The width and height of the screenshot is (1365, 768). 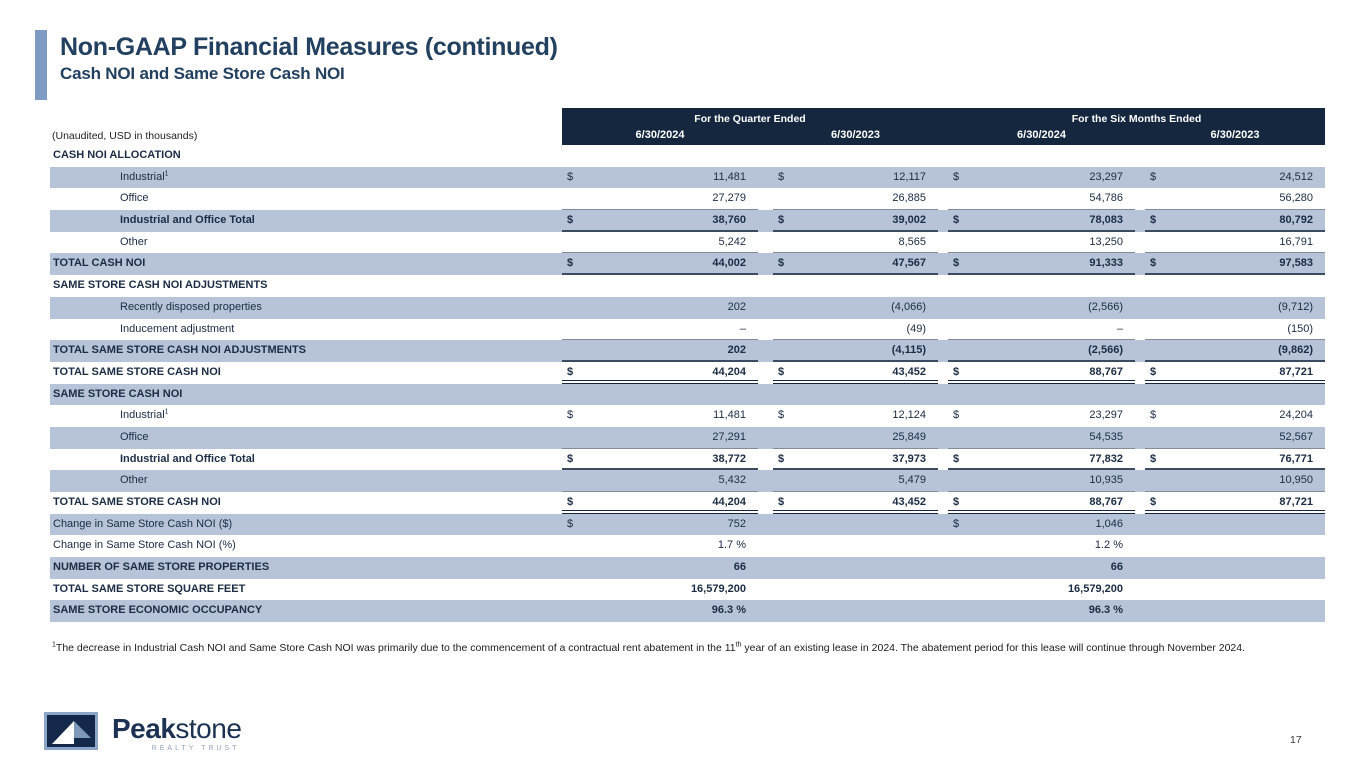 I want to click on footnote-marker: 1, so click(x=54, y=645).